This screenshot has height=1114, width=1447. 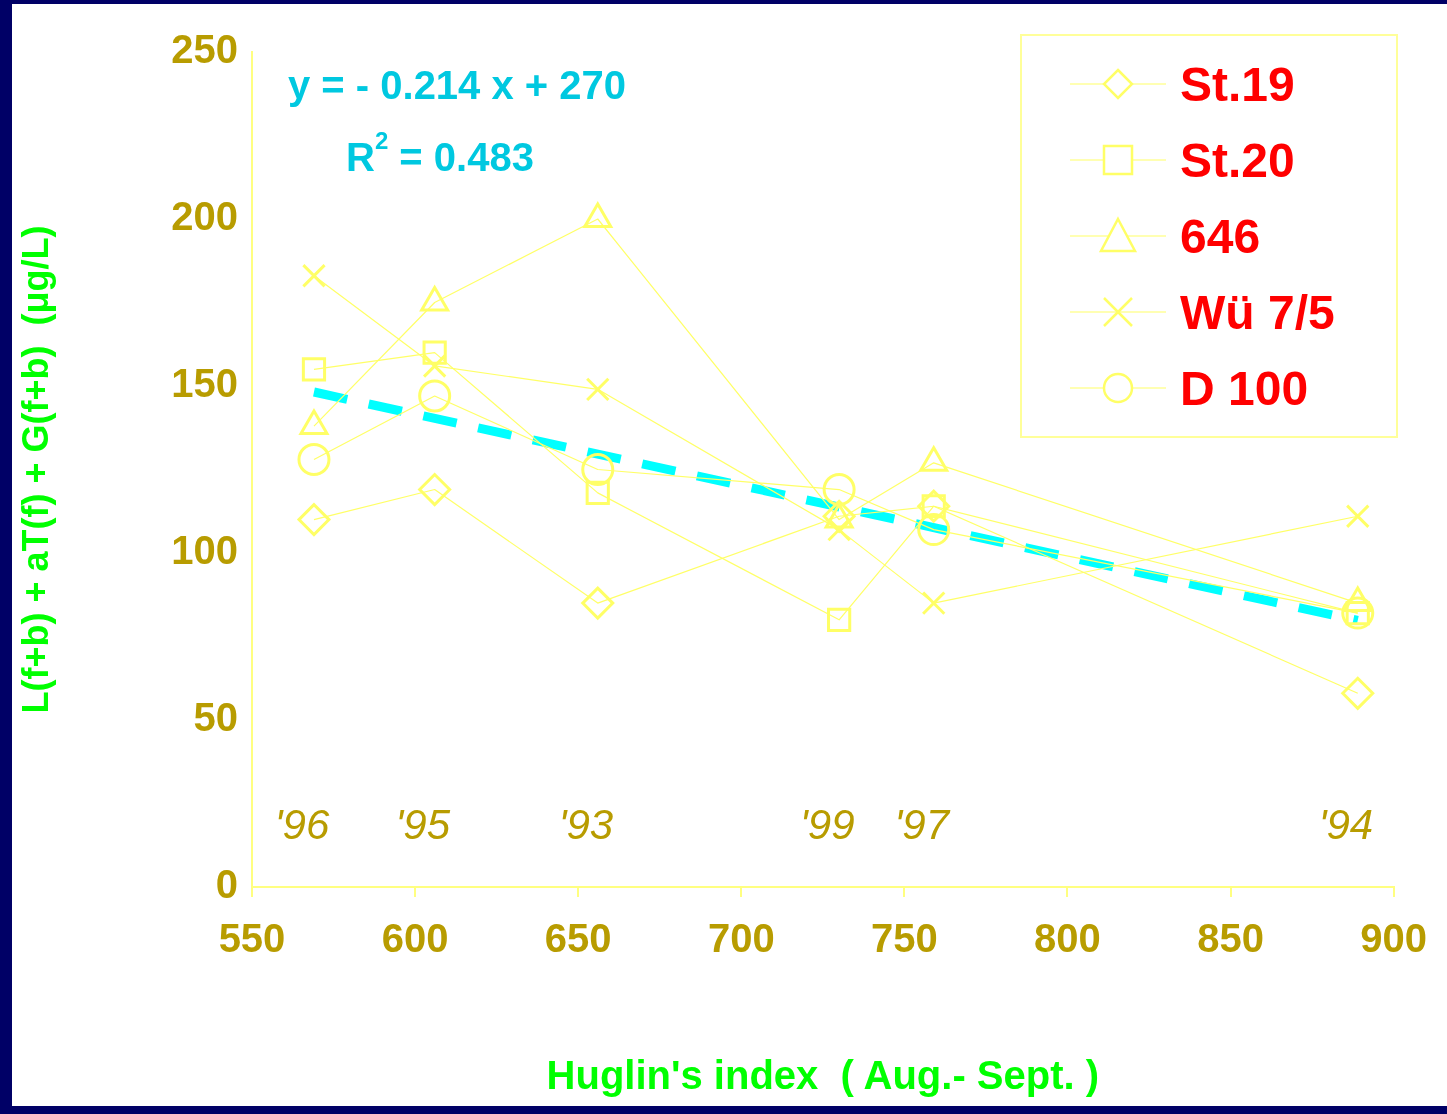 I want to click on legend-label: St.20, so click(x=1237, y=160).